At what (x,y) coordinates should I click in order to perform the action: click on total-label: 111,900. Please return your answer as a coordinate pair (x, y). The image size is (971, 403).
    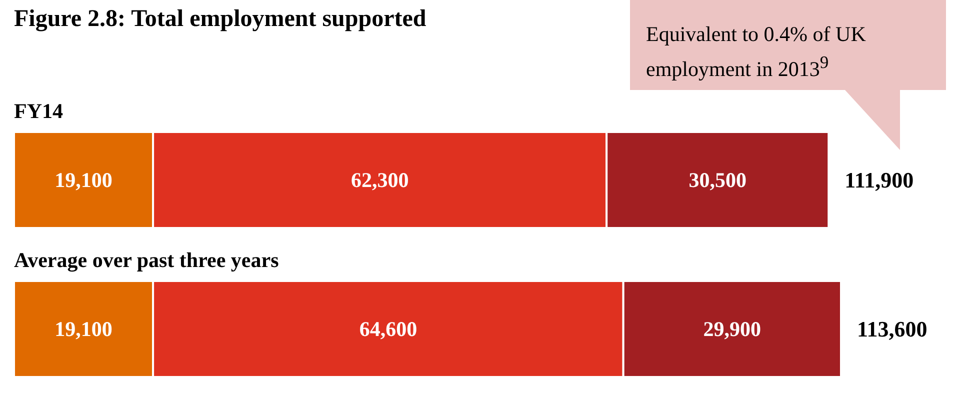
    Looking at the image, I should click on (879, 180).